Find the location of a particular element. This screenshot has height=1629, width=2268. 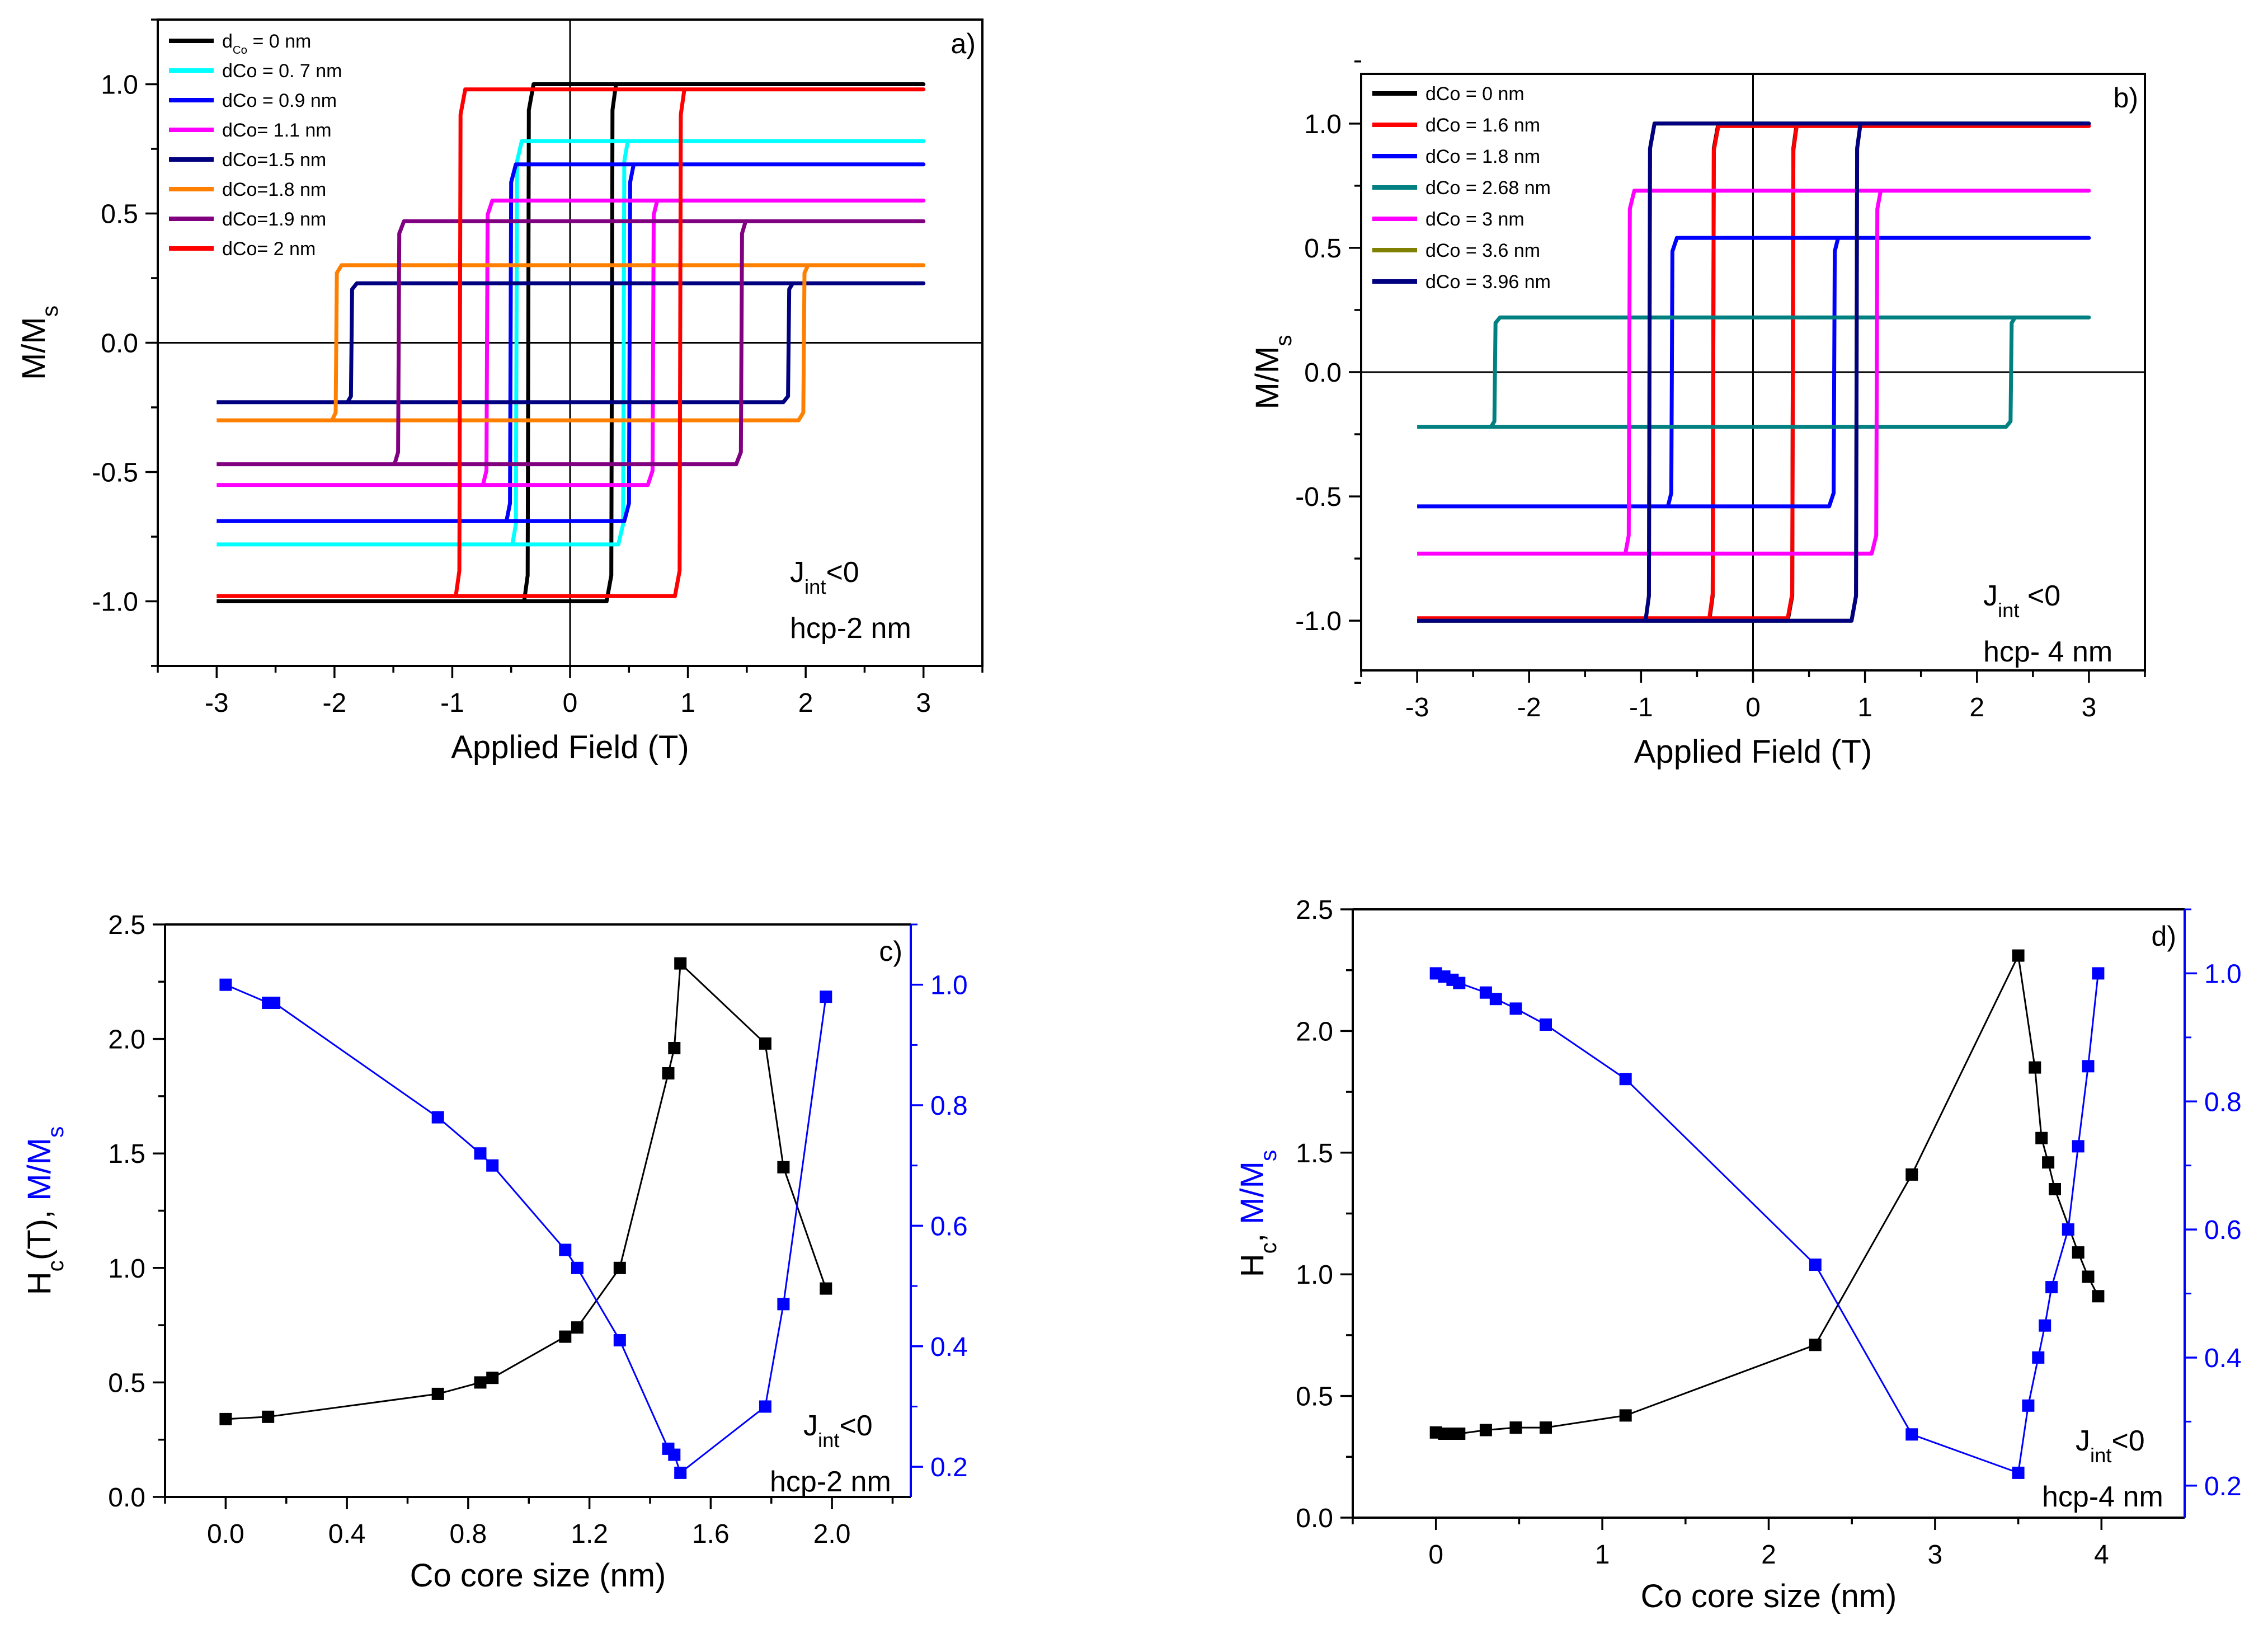

x-tick-label: 0.0 is located at coordinates (225, 1534).